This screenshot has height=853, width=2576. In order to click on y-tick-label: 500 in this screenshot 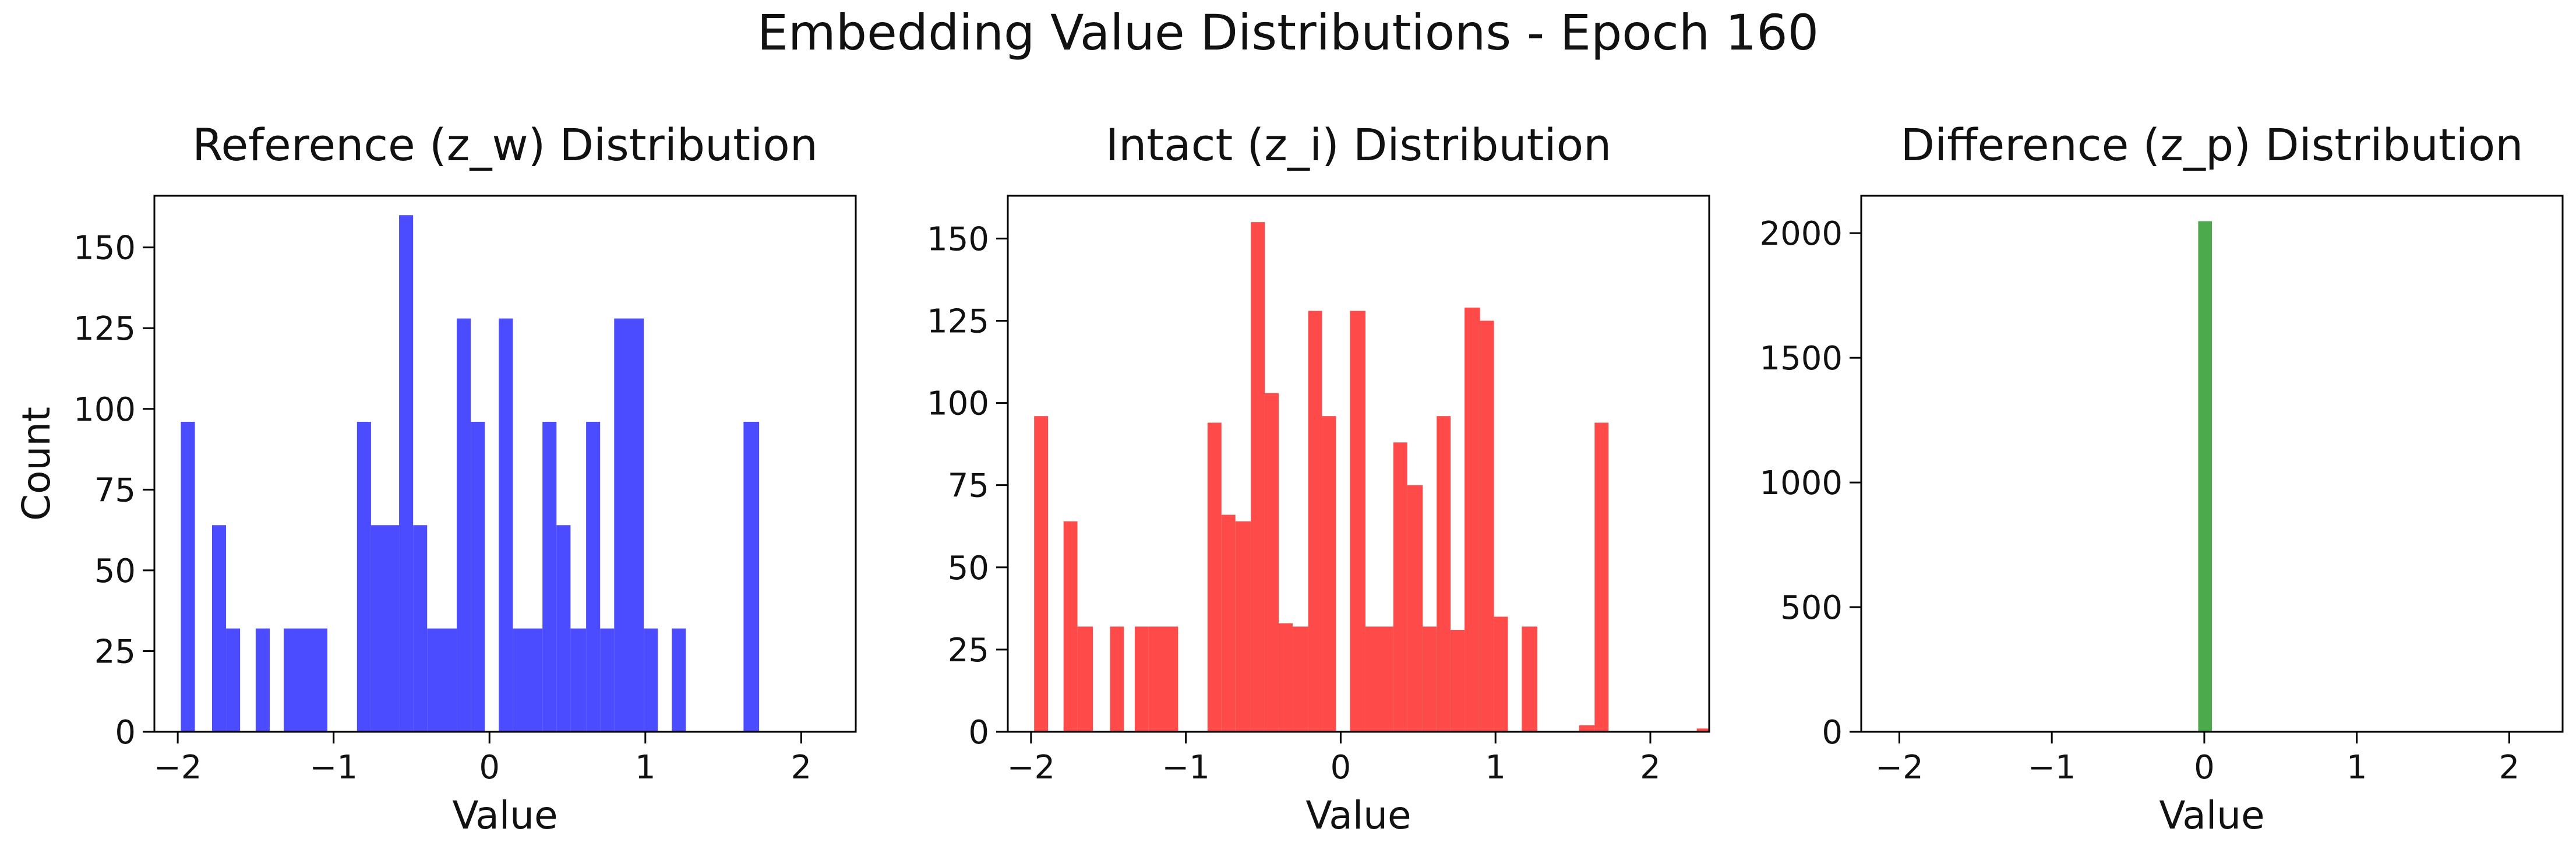, I will do `click(1811, 608)`.